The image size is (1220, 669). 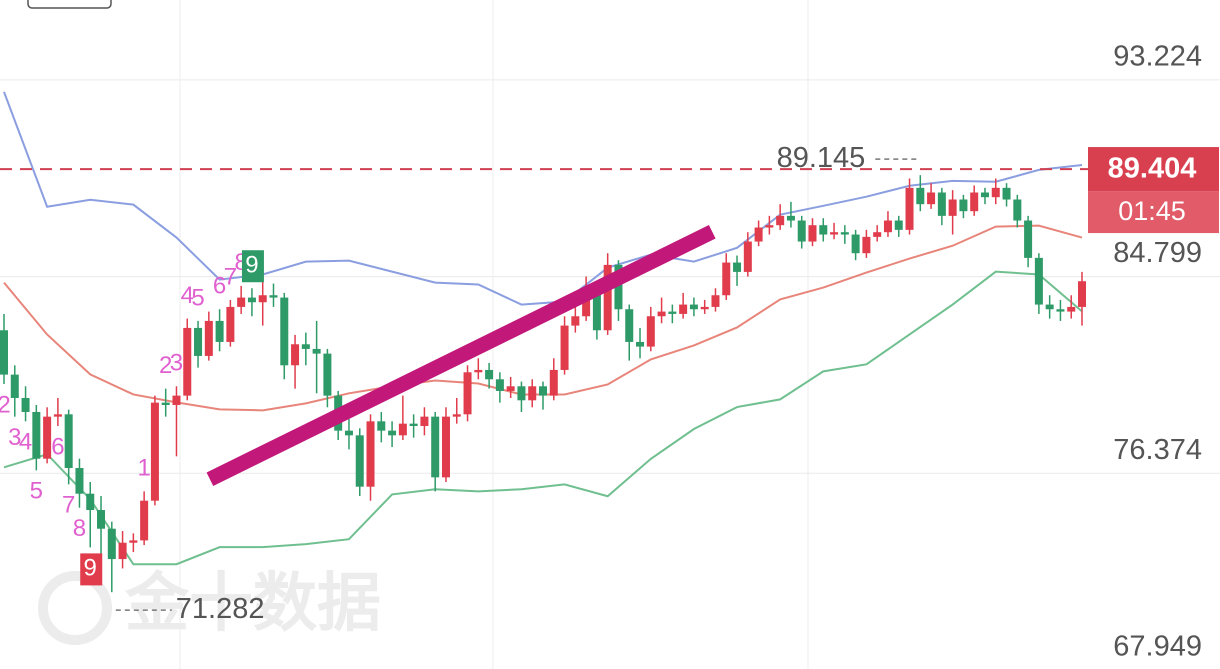 What do you see at coordinates (1153, 169) in the screenshot?
I see `last-price-box` at bounding box center [1153, 169].